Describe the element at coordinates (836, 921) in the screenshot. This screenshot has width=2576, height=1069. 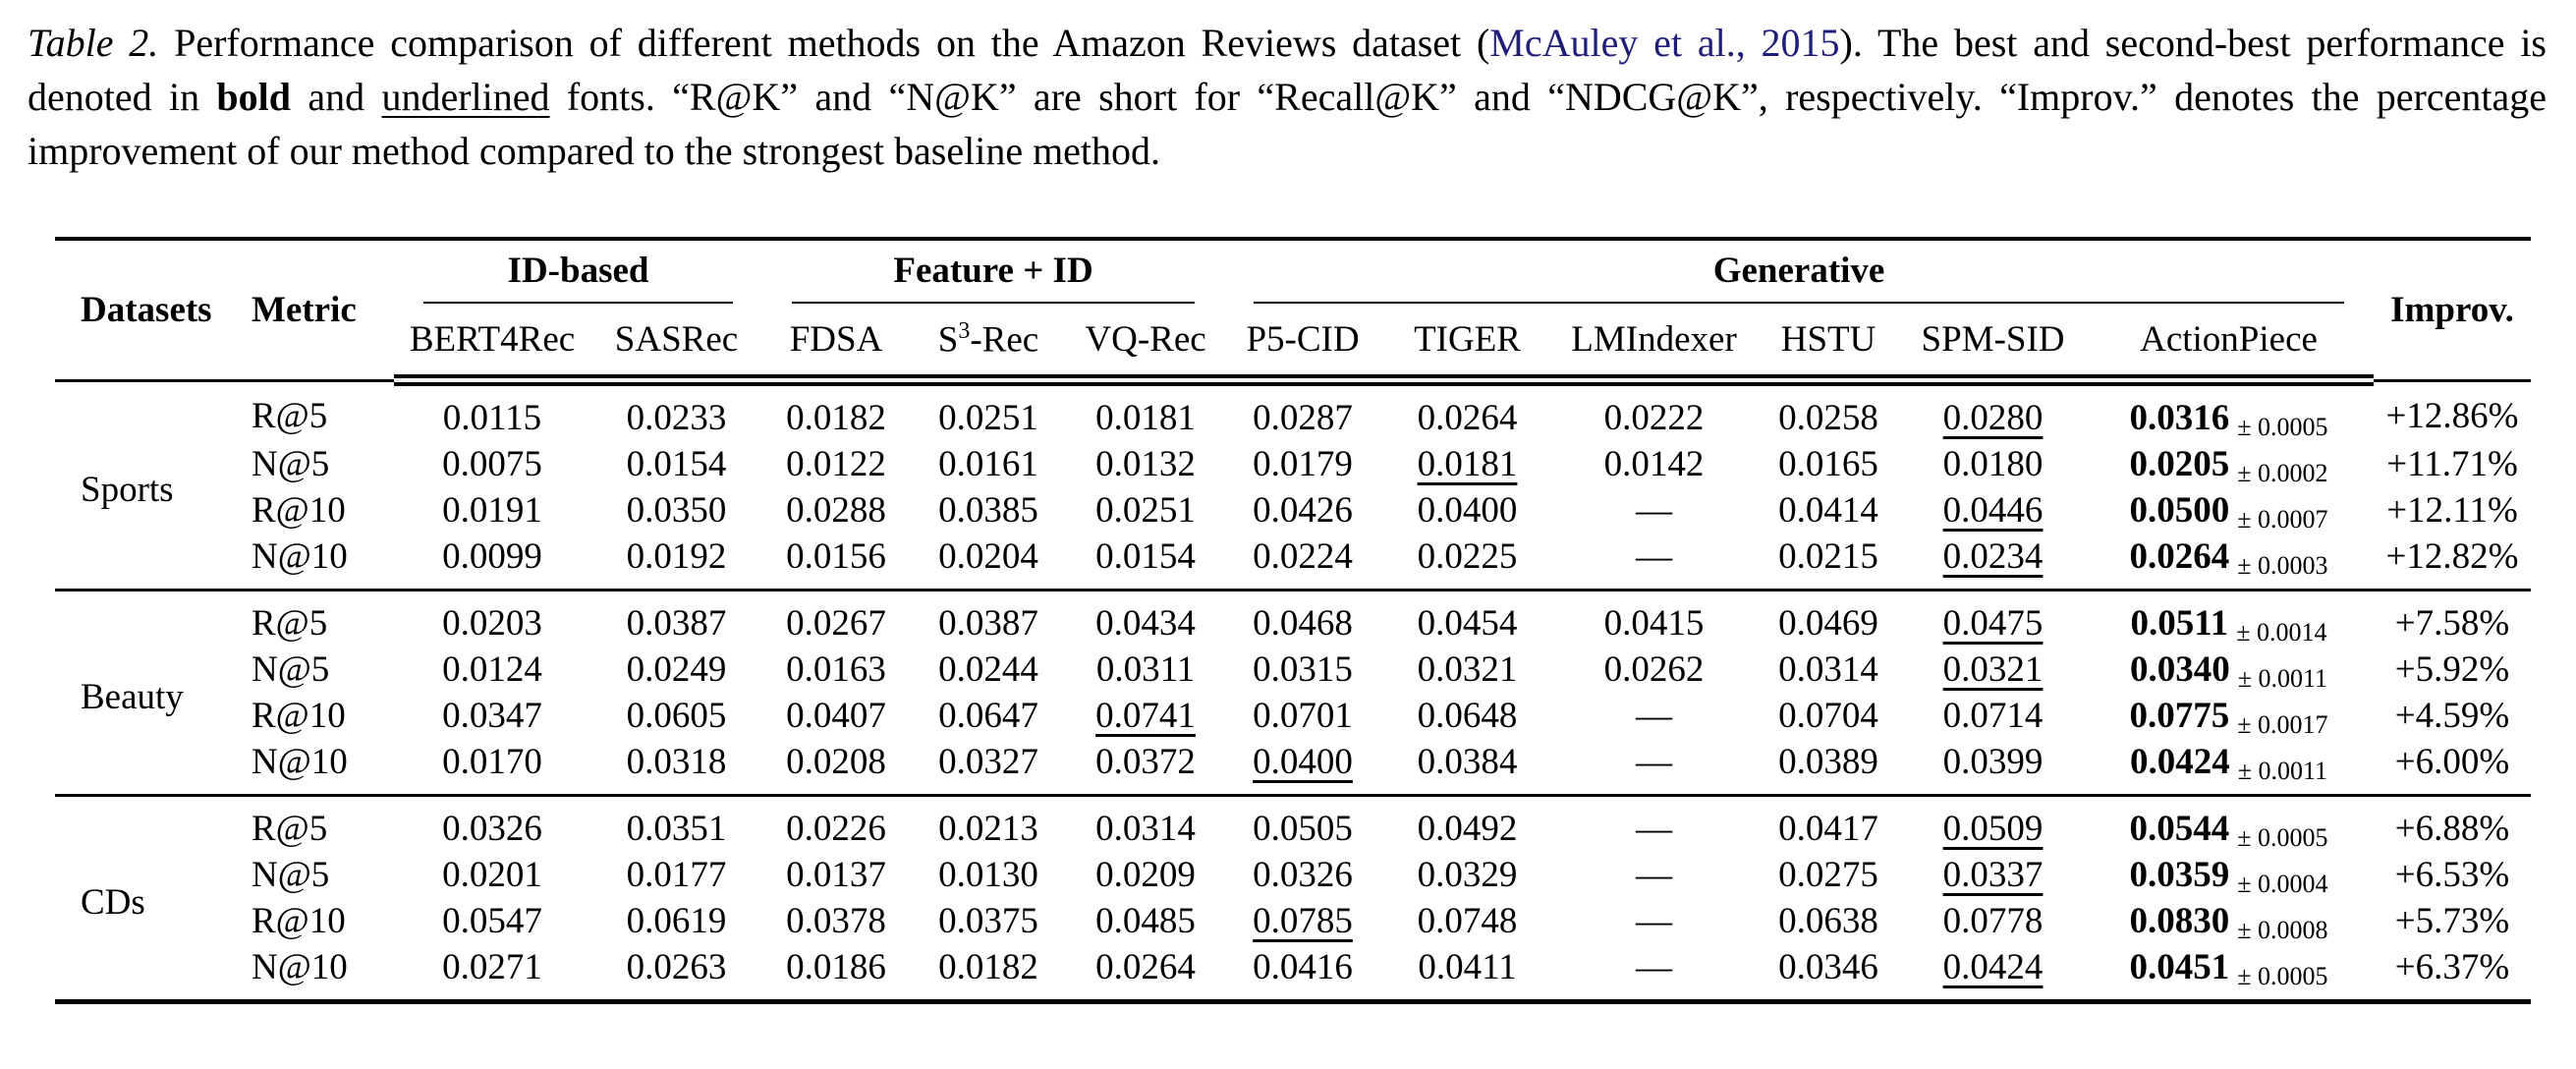
I see `value-cell: 0.0378` at that location.